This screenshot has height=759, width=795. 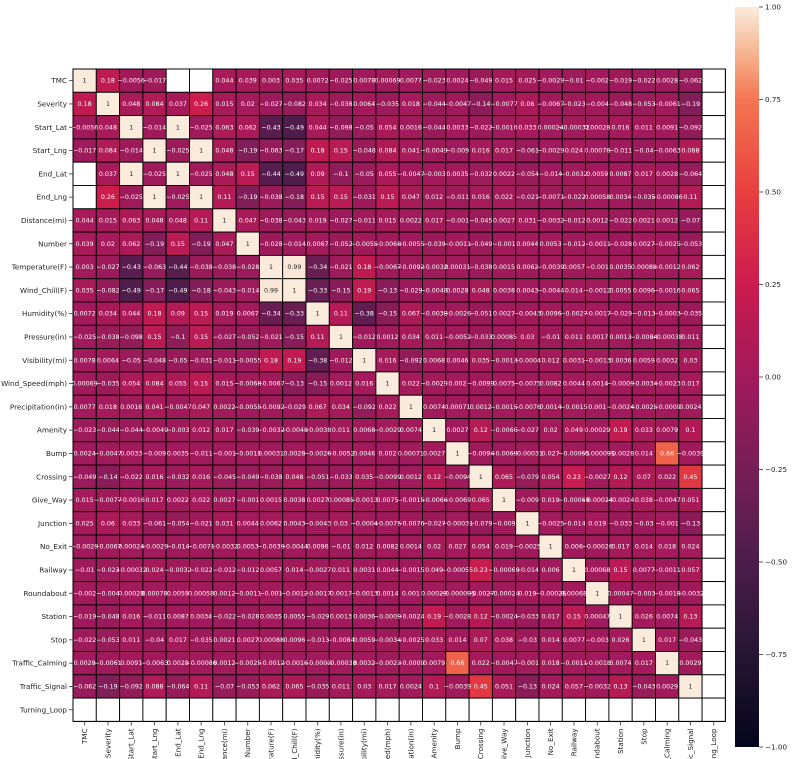 What do you see at coordinates (318, 174) in the screenshot?
I see `cell-value-label: 0.09` at bounding box center [318, 174].